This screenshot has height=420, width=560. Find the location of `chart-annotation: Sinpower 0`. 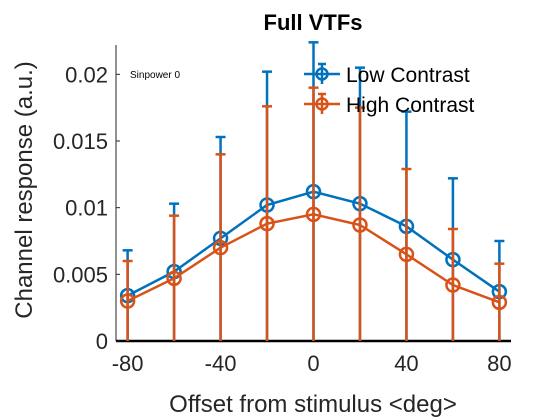

chart-annotation: Sinpower 0 is located at coordinates (155, 75).